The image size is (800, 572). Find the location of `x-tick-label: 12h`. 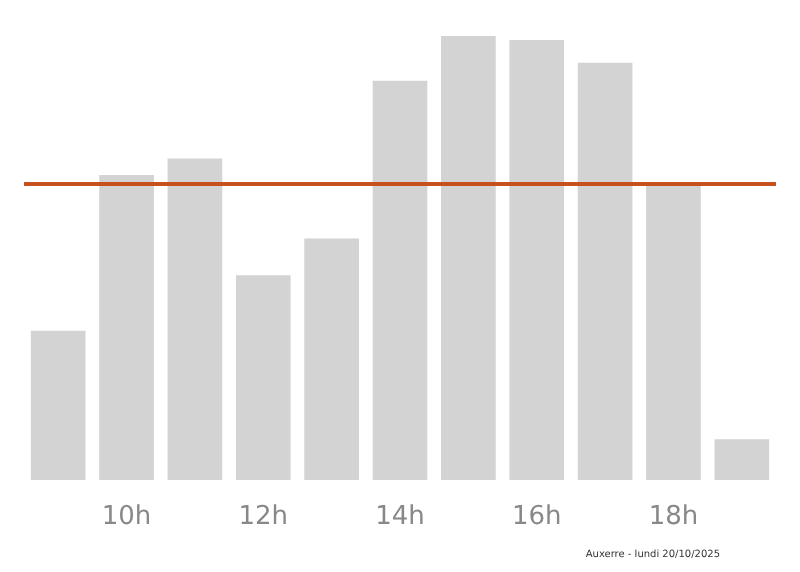

x-tick-label: 12h is located at coordinates (263, 517).